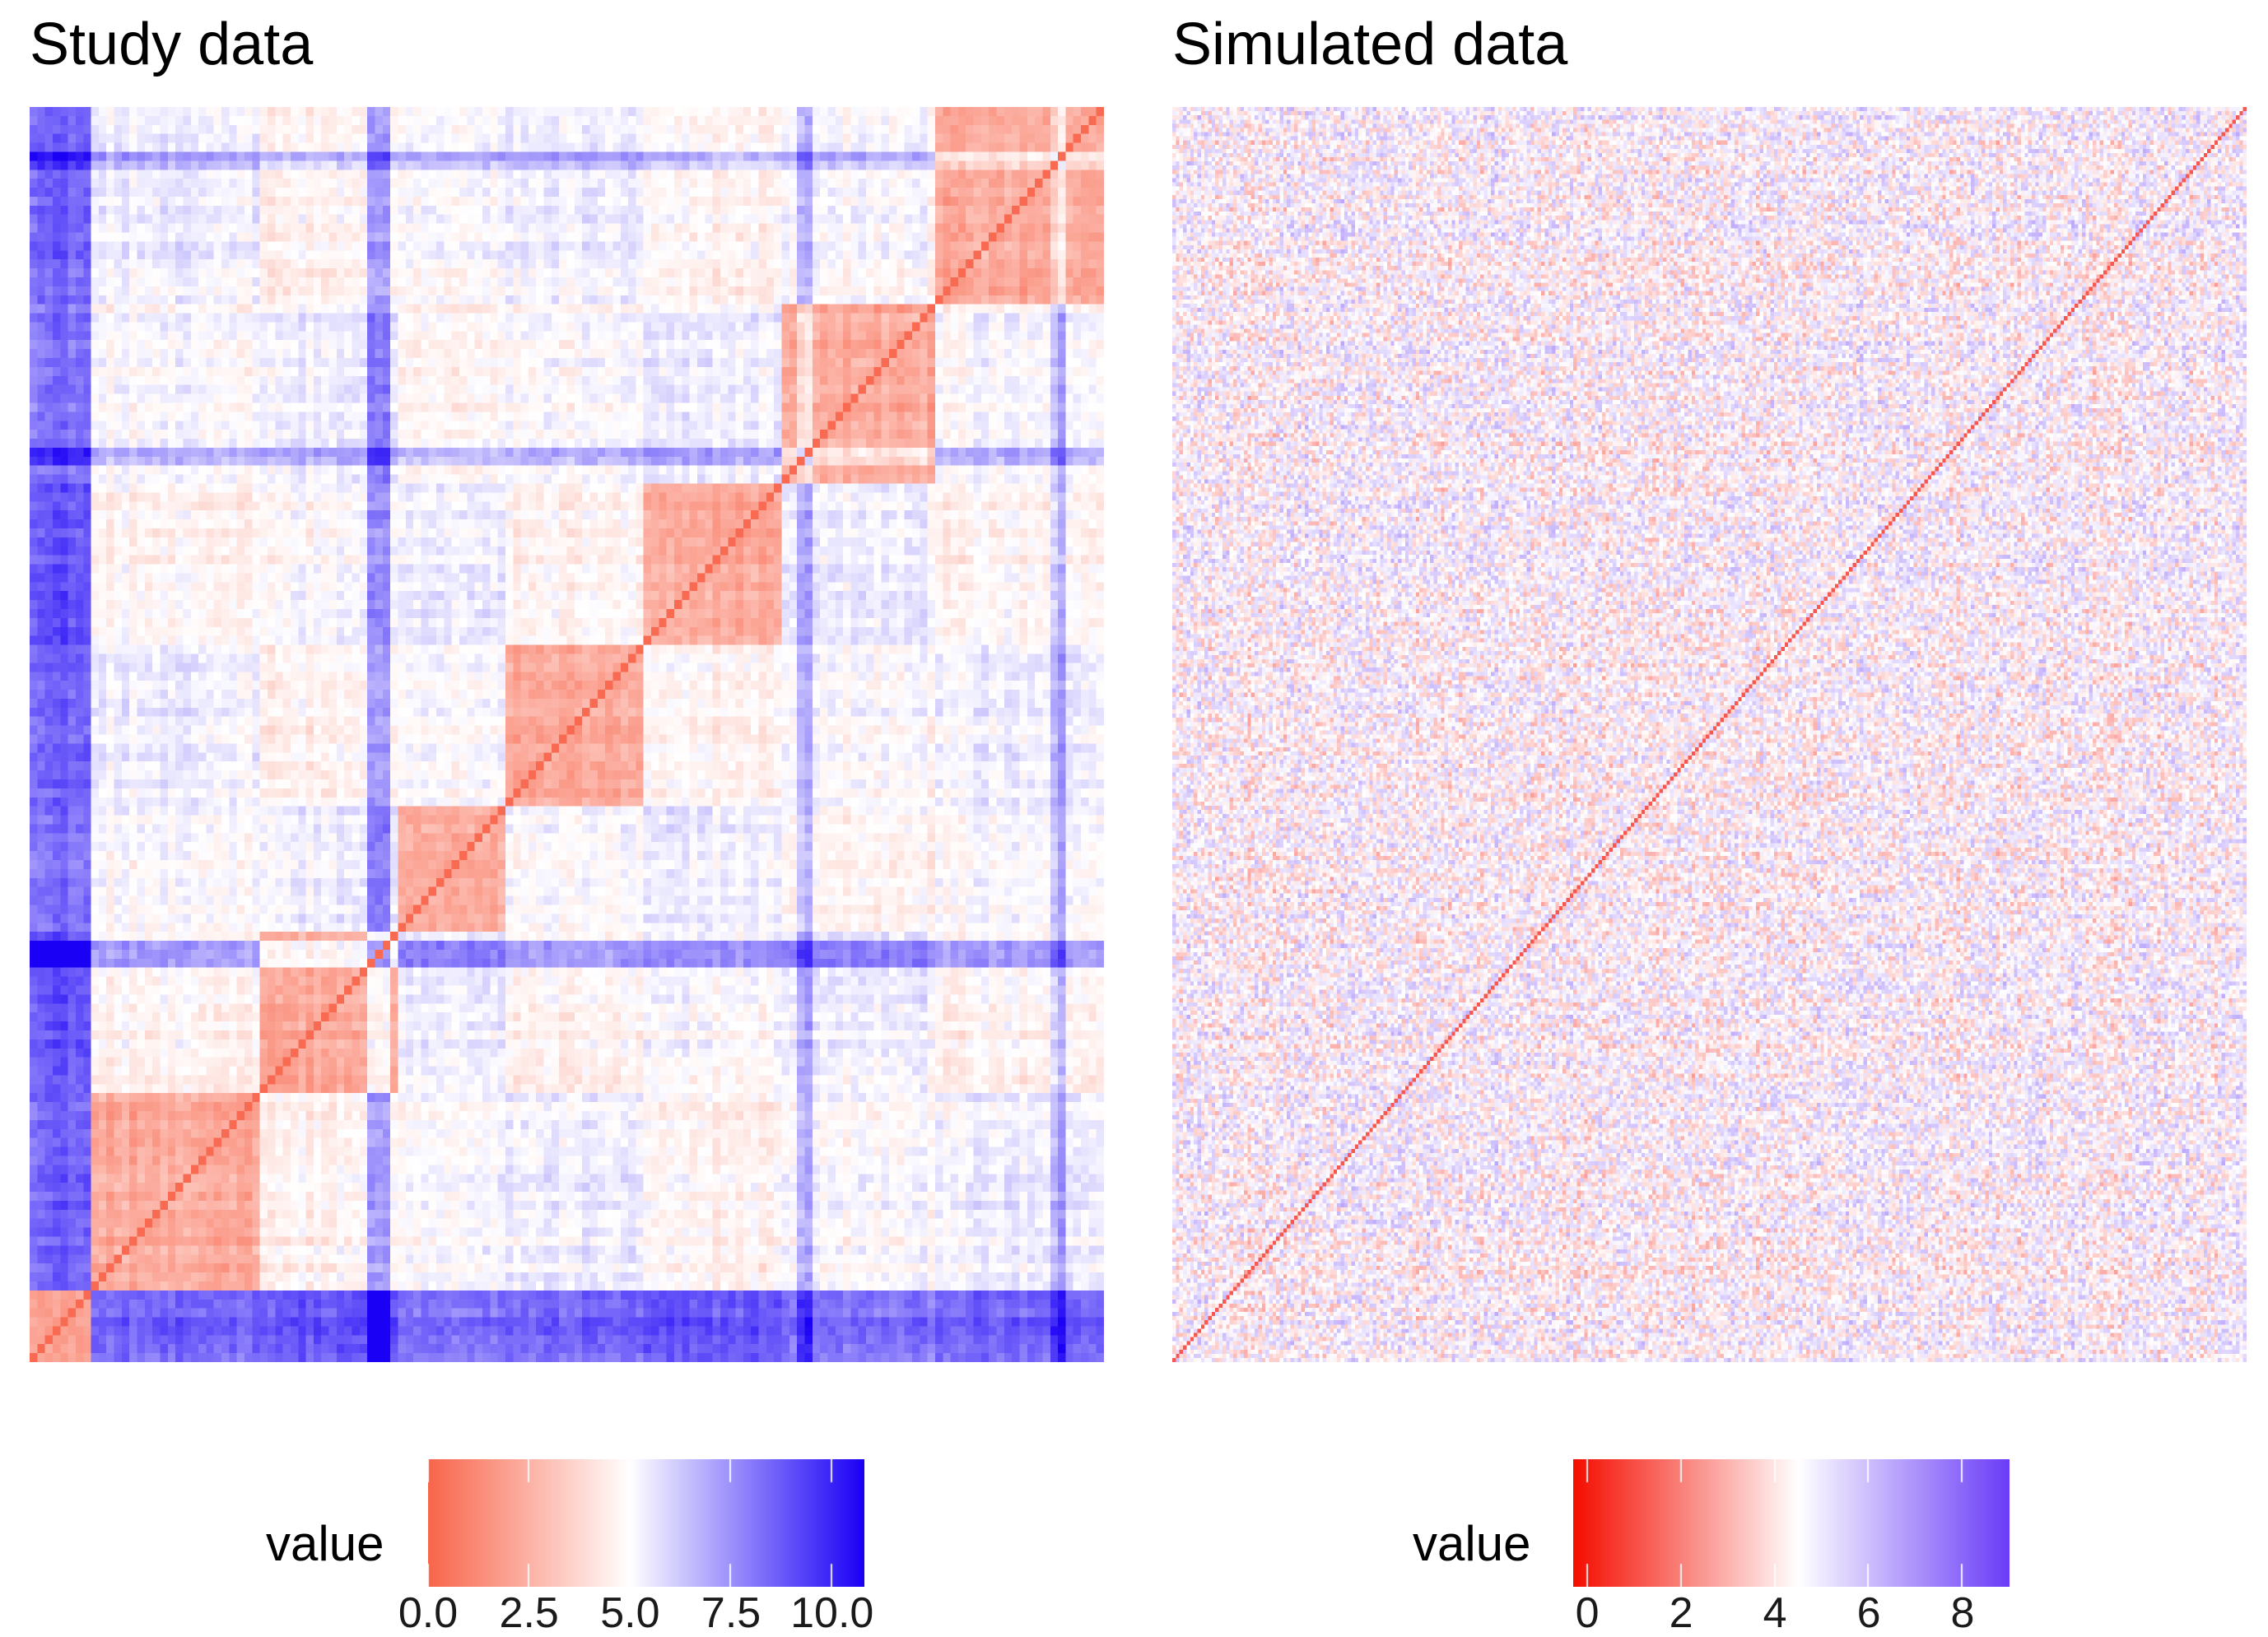  What do you see at coordinates (429, 1613) in the screenshot?
I see `study-tick-label: 0.0` at bounding box center [429, 1613].